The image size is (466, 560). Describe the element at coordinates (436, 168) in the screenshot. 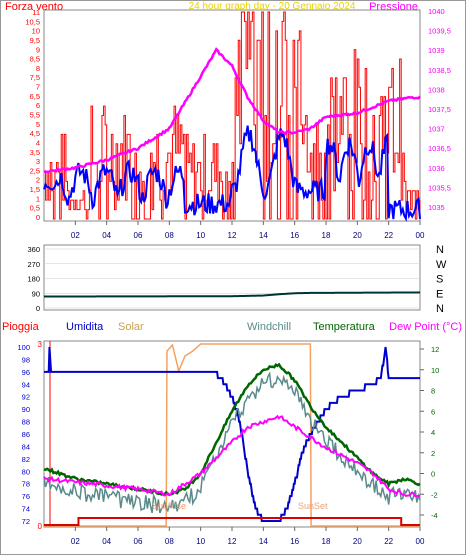

I see `pressure-tick-label: 1036` at that location.